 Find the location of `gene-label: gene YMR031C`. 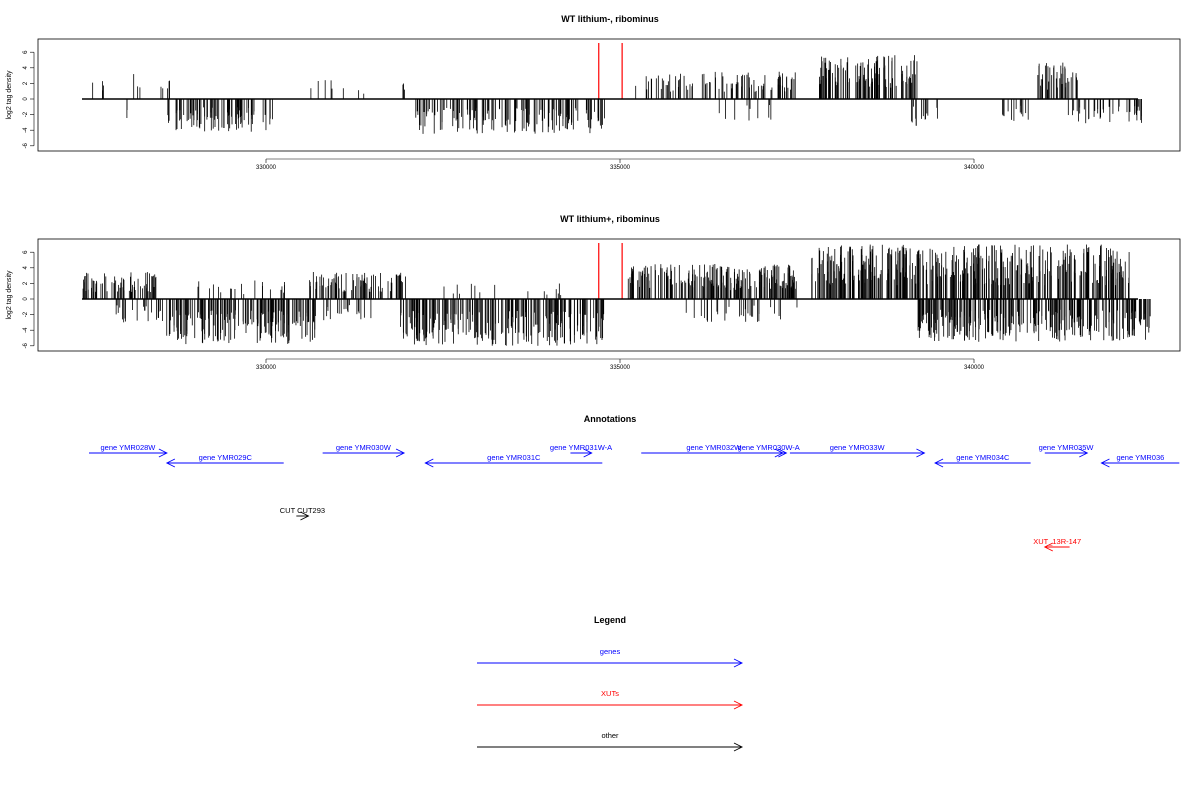

gene-label: gene YMR031C is located at coordinates (514, 457).